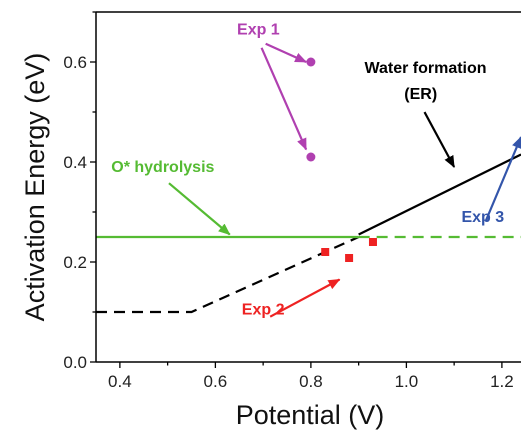  Describe the element at coordinates (425, 68) in the screenshot. I see `annotation-label: Water formation` at that location.